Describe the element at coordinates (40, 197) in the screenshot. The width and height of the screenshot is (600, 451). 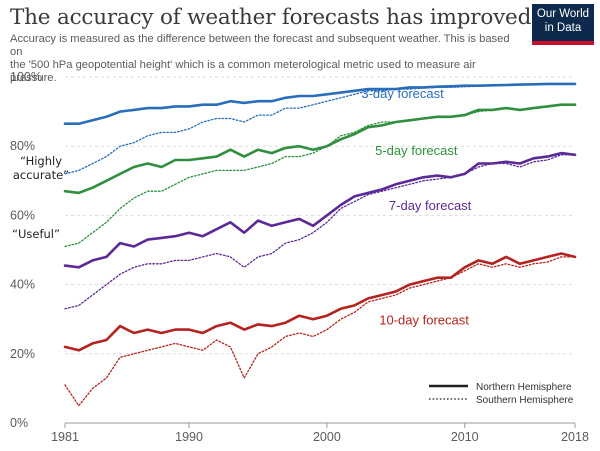
I see `y-annotations: “Highly accurate” “Useful”` at that location.